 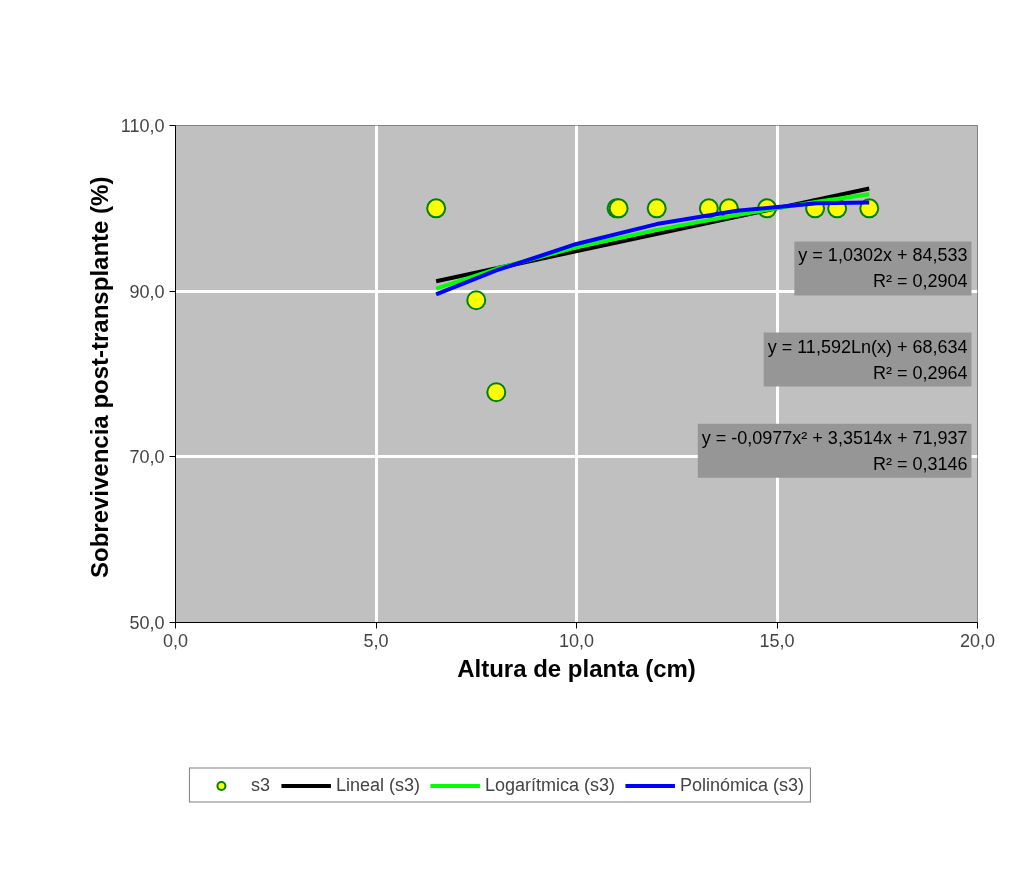 I want to click on y-tick-label: 90,0, so click(x=147, y=291).